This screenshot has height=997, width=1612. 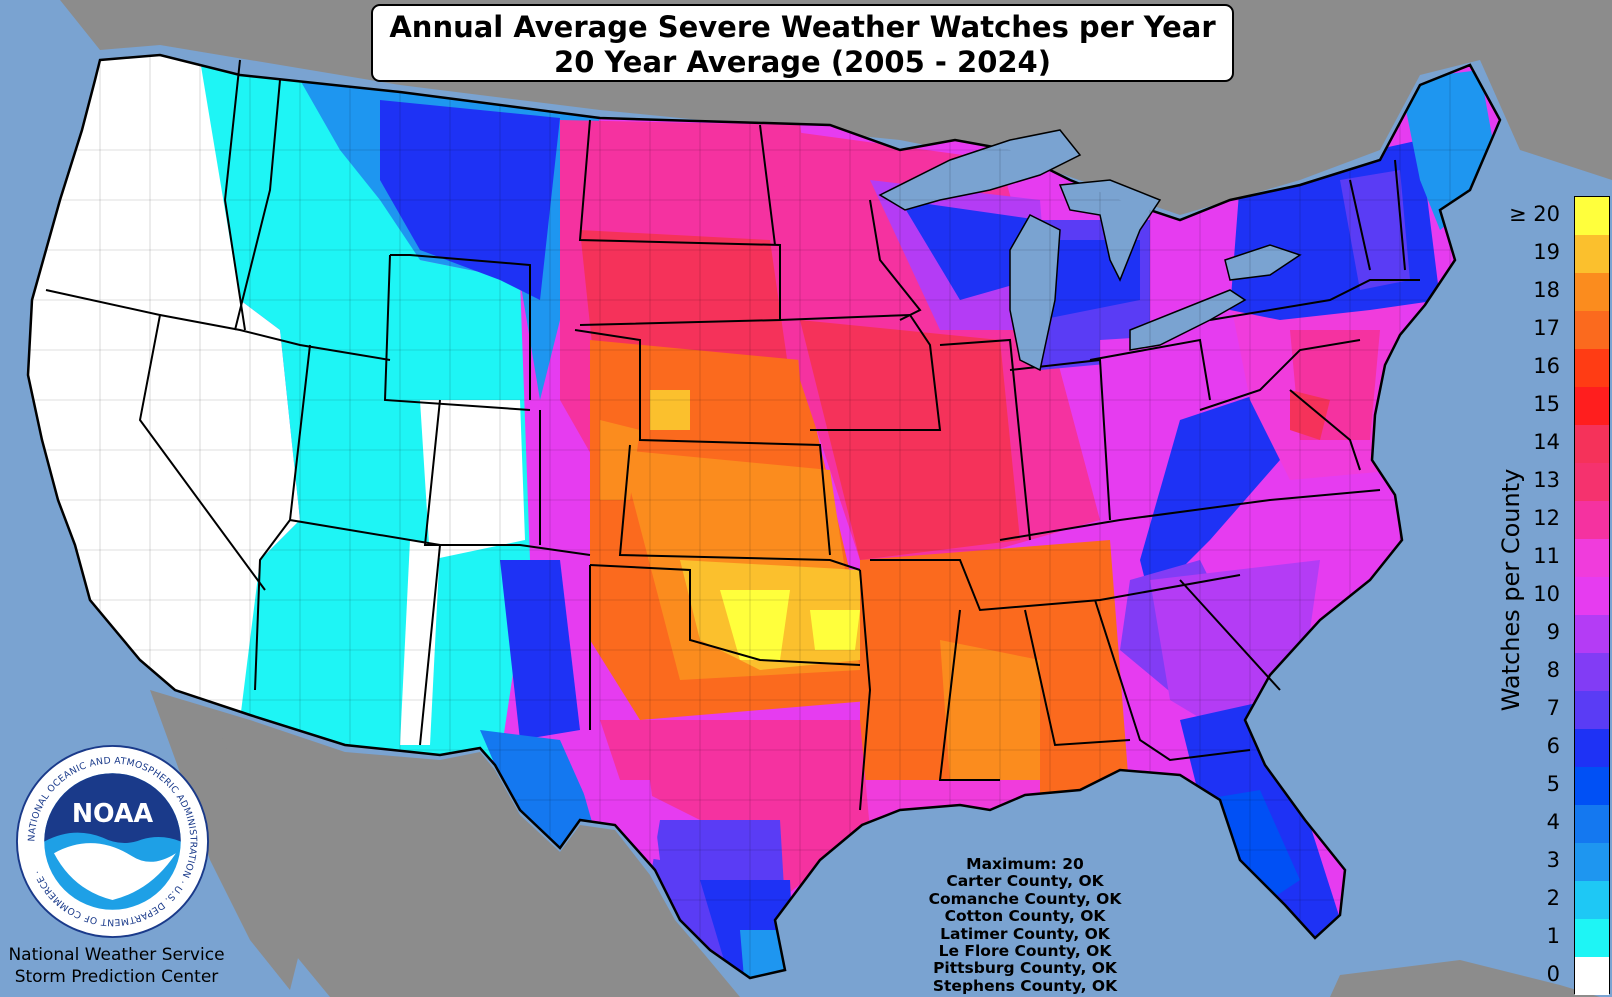 What do you see at coordinates (1025, 864) in the screenshot?
I see `maximum-label: Maximum: 20` at bounding box center [1025, 864].